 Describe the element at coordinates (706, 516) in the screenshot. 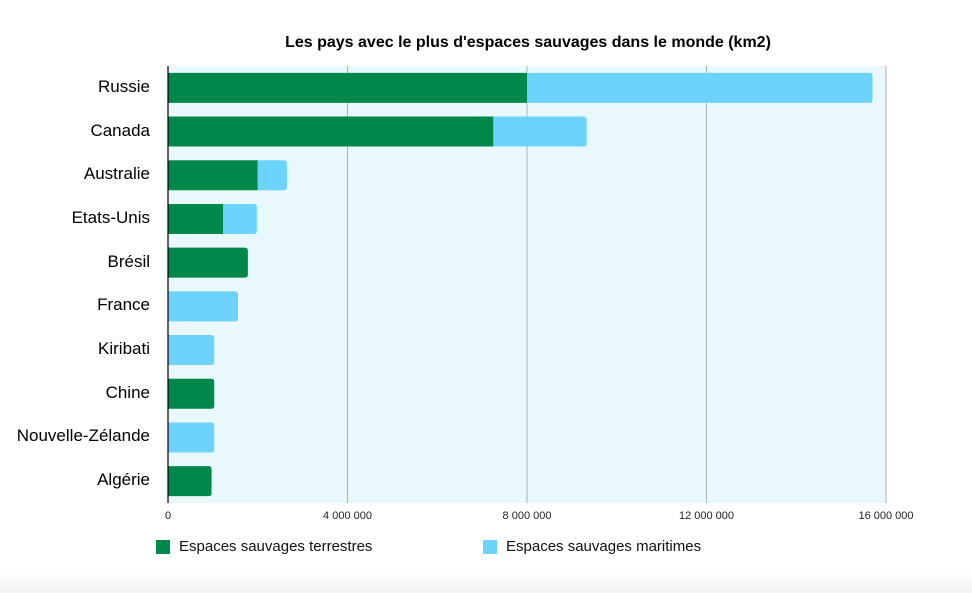

I see `tick-label: 12 000 000` at that location.